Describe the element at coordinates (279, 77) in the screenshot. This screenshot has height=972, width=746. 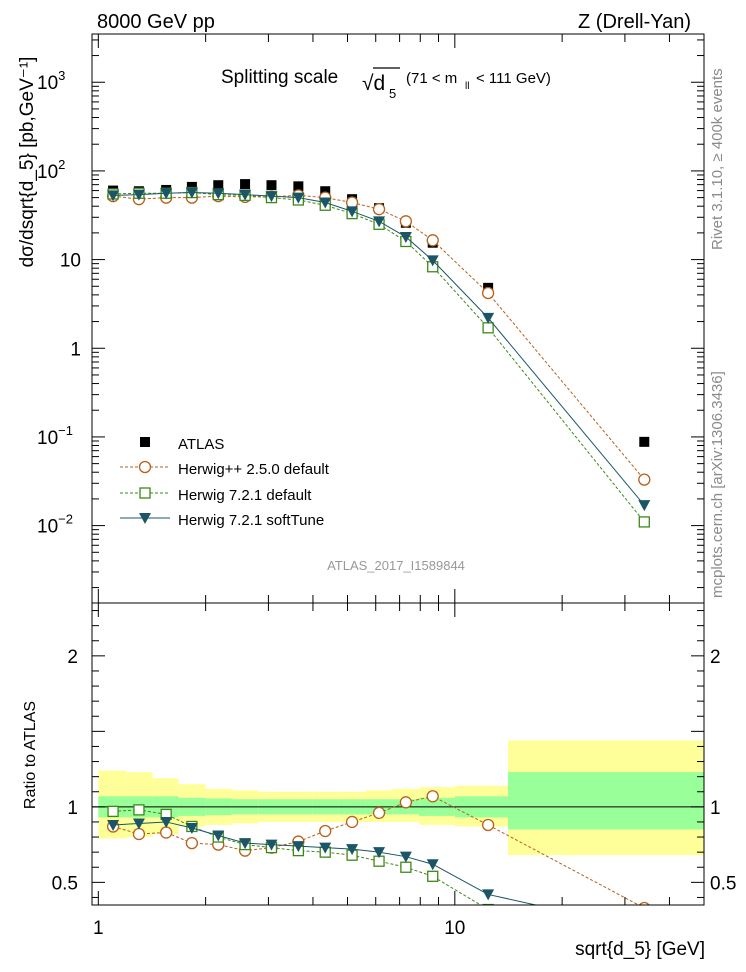
I see `title-text: Splitting scale` at that location.